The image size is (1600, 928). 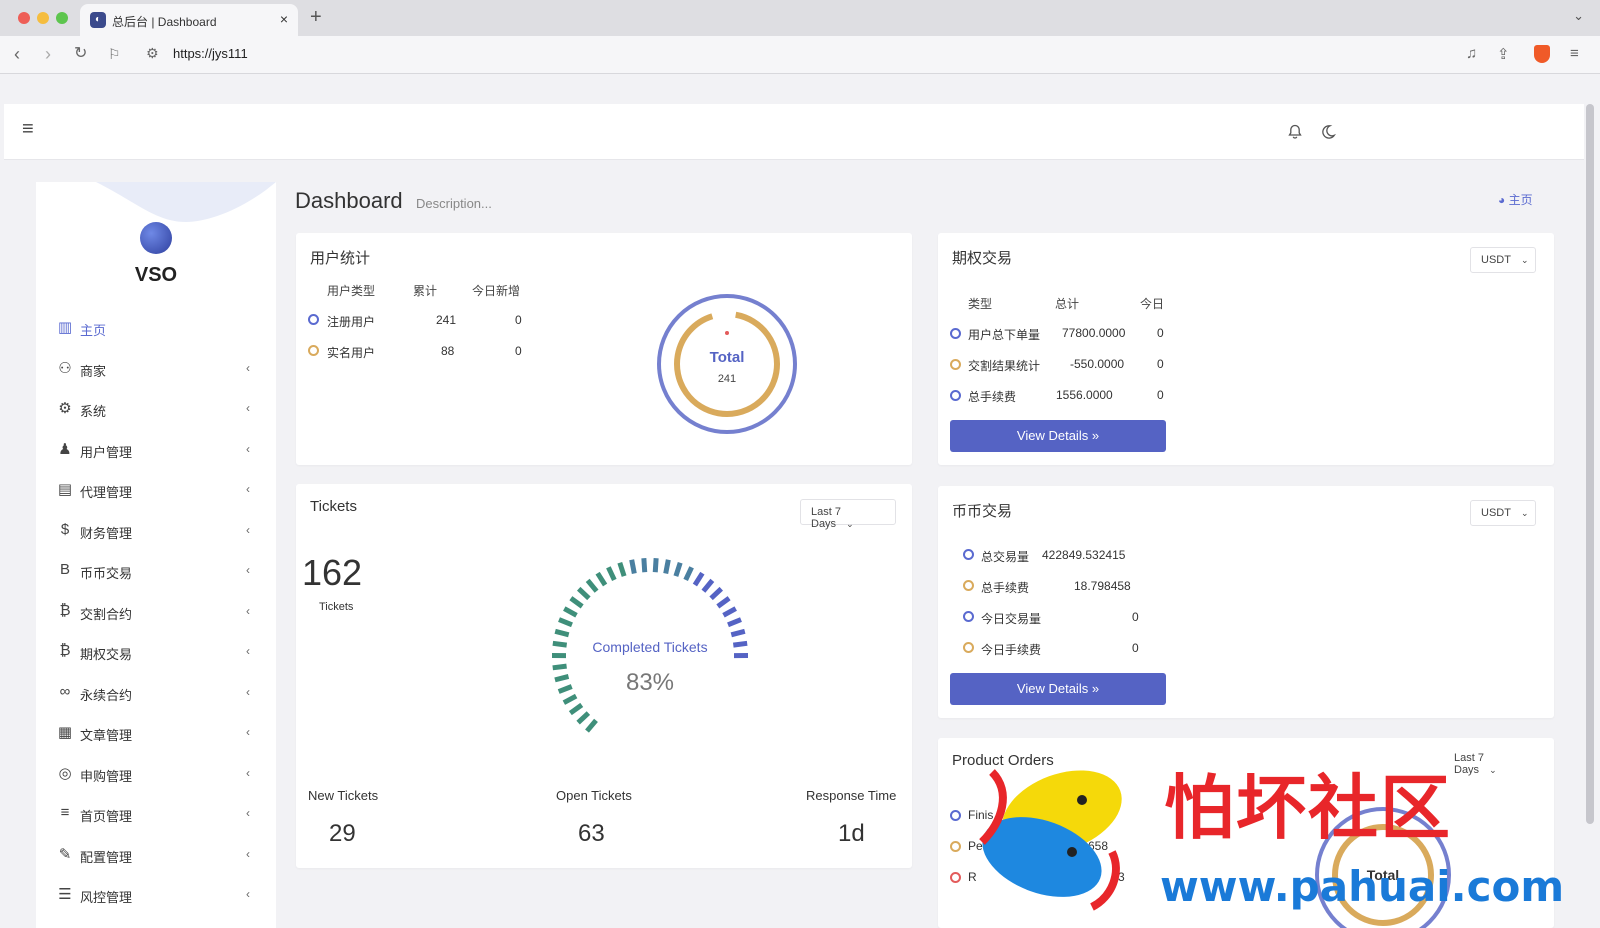 What do you see at coordinates (156, 773) in the screenshot?
I see `sidebar-item: ◎ 申购管理 ‹` at bounding box center [156, 773].